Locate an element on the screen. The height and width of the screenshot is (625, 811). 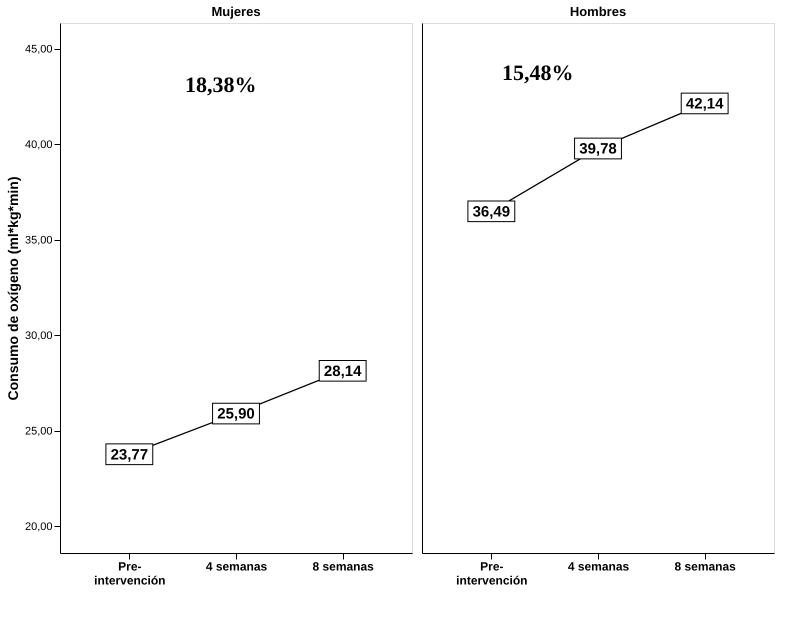
y-tick-label: 45,00 is located at coordinates (38, 49).